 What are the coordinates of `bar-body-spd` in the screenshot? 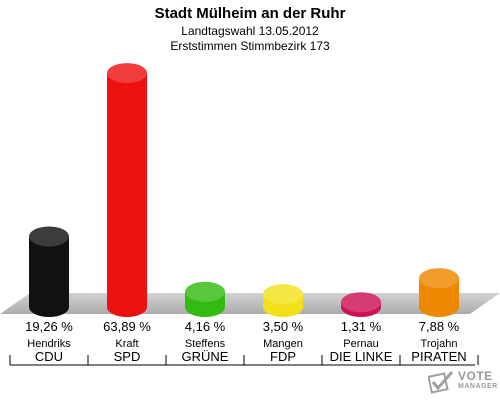 It's located at (127, 195).